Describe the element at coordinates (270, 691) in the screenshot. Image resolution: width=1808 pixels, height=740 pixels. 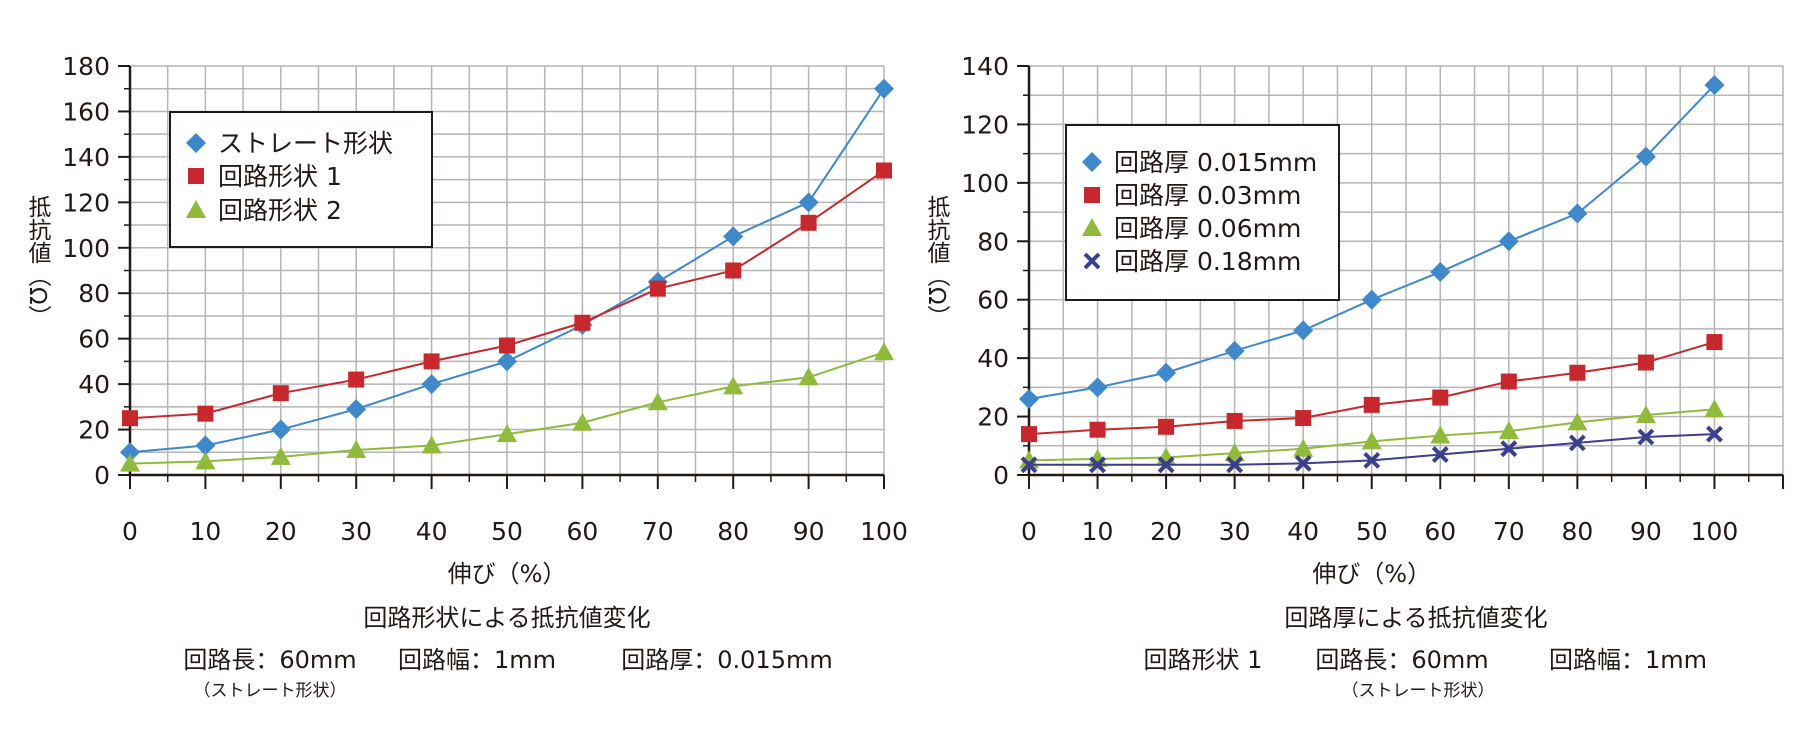
I see `caption-note: （ストレート形状）` at that location.